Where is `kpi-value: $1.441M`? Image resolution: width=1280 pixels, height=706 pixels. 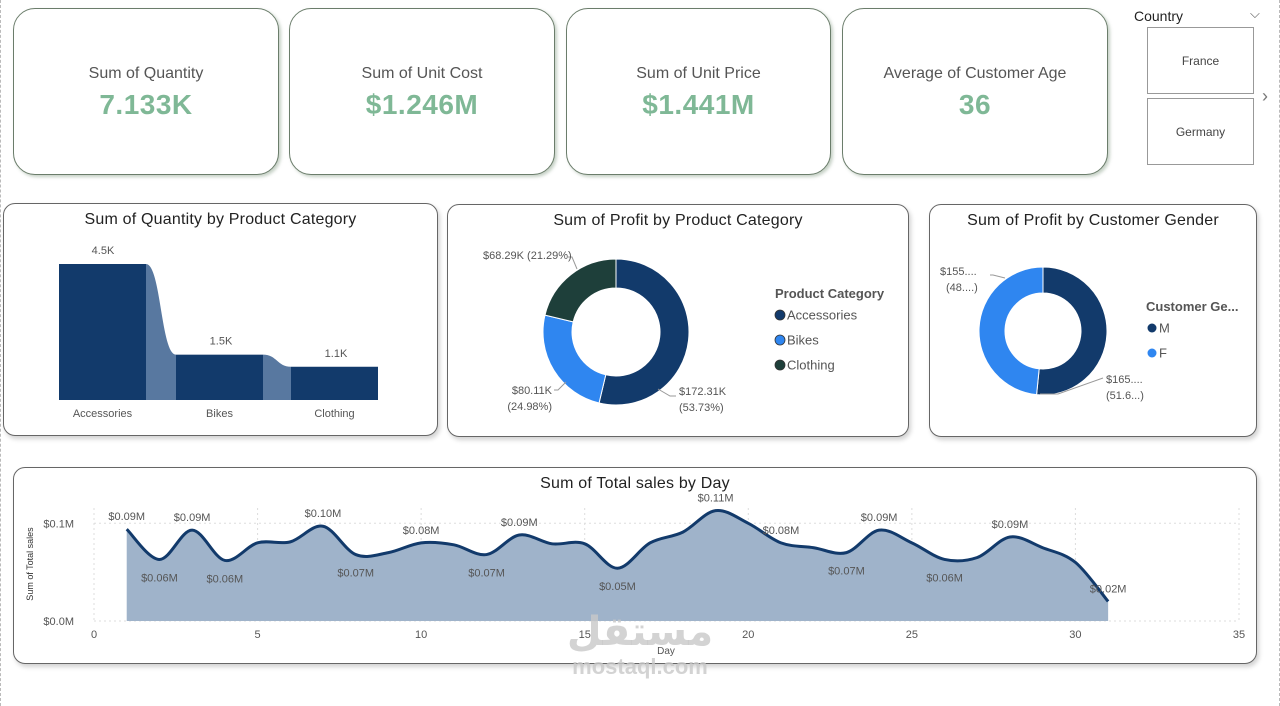
kpi-value: $1.441M is located at coordinates (698, 104).